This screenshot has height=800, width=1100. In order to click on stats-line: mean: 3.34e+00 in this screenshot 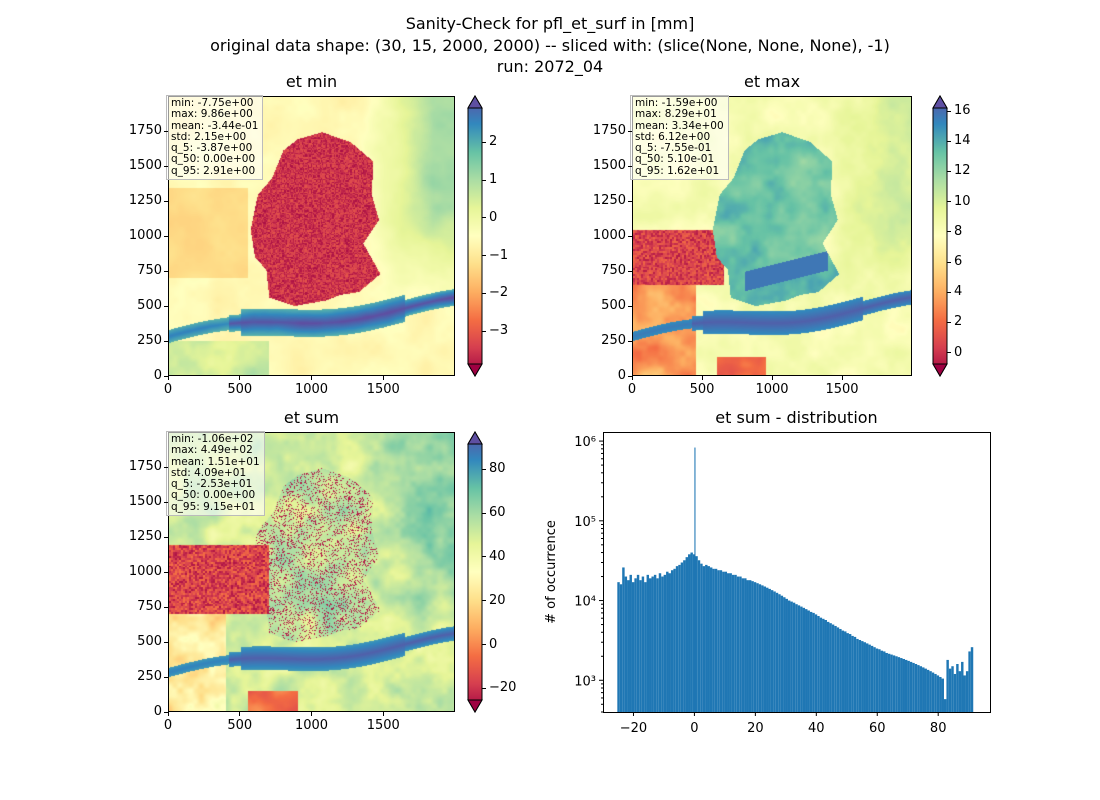, I will do `click(679, 125)`.